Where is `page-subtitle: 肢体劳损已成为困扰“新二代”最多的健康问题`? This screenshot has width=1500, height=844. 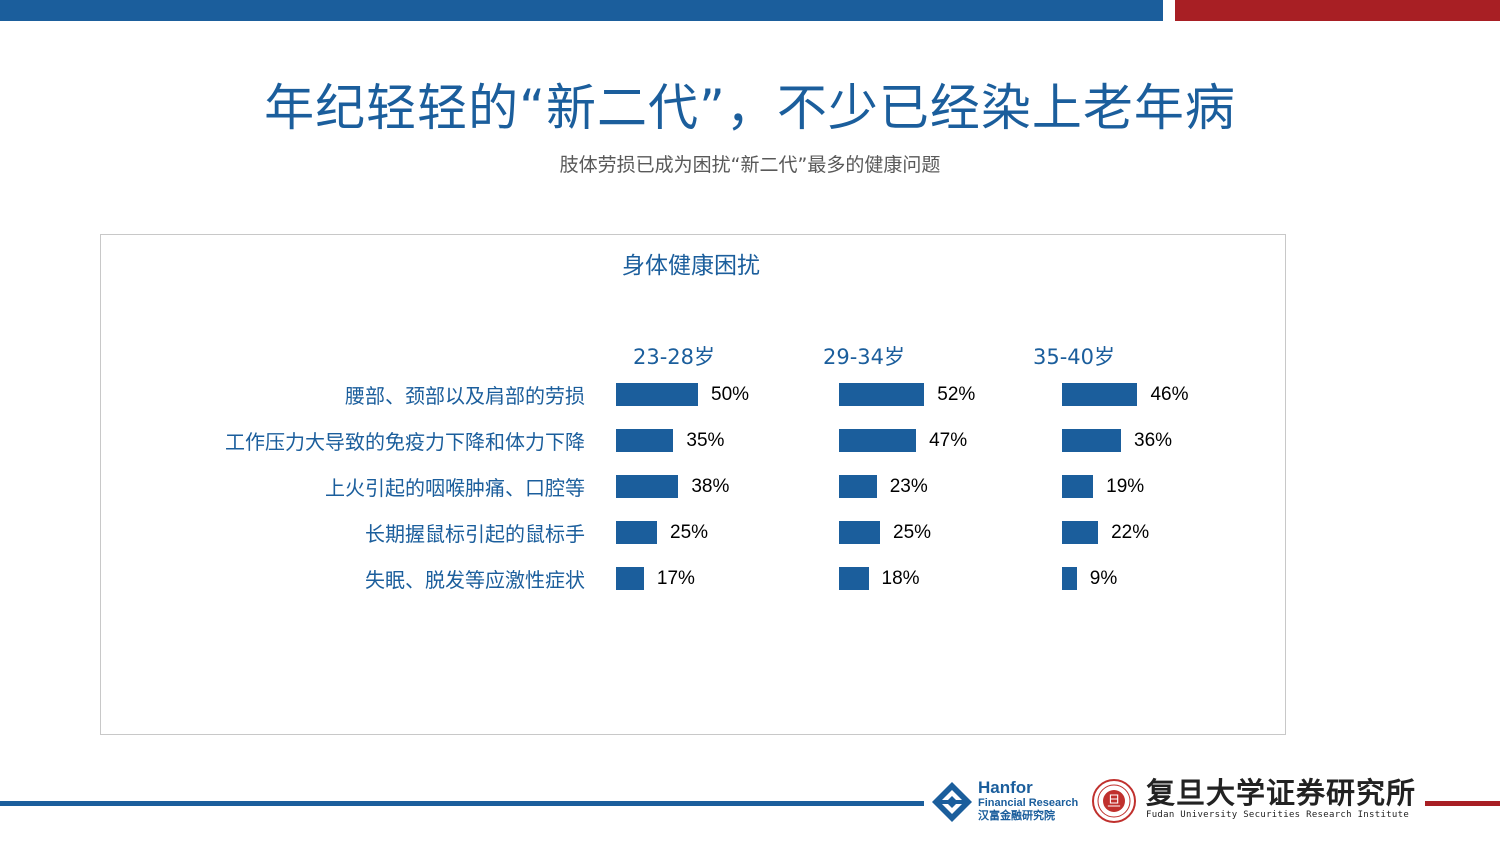
page-subtitle: 肢体劳损已成为困扰“新二代”最多的健康问题 is located at coordinates (750, 165).